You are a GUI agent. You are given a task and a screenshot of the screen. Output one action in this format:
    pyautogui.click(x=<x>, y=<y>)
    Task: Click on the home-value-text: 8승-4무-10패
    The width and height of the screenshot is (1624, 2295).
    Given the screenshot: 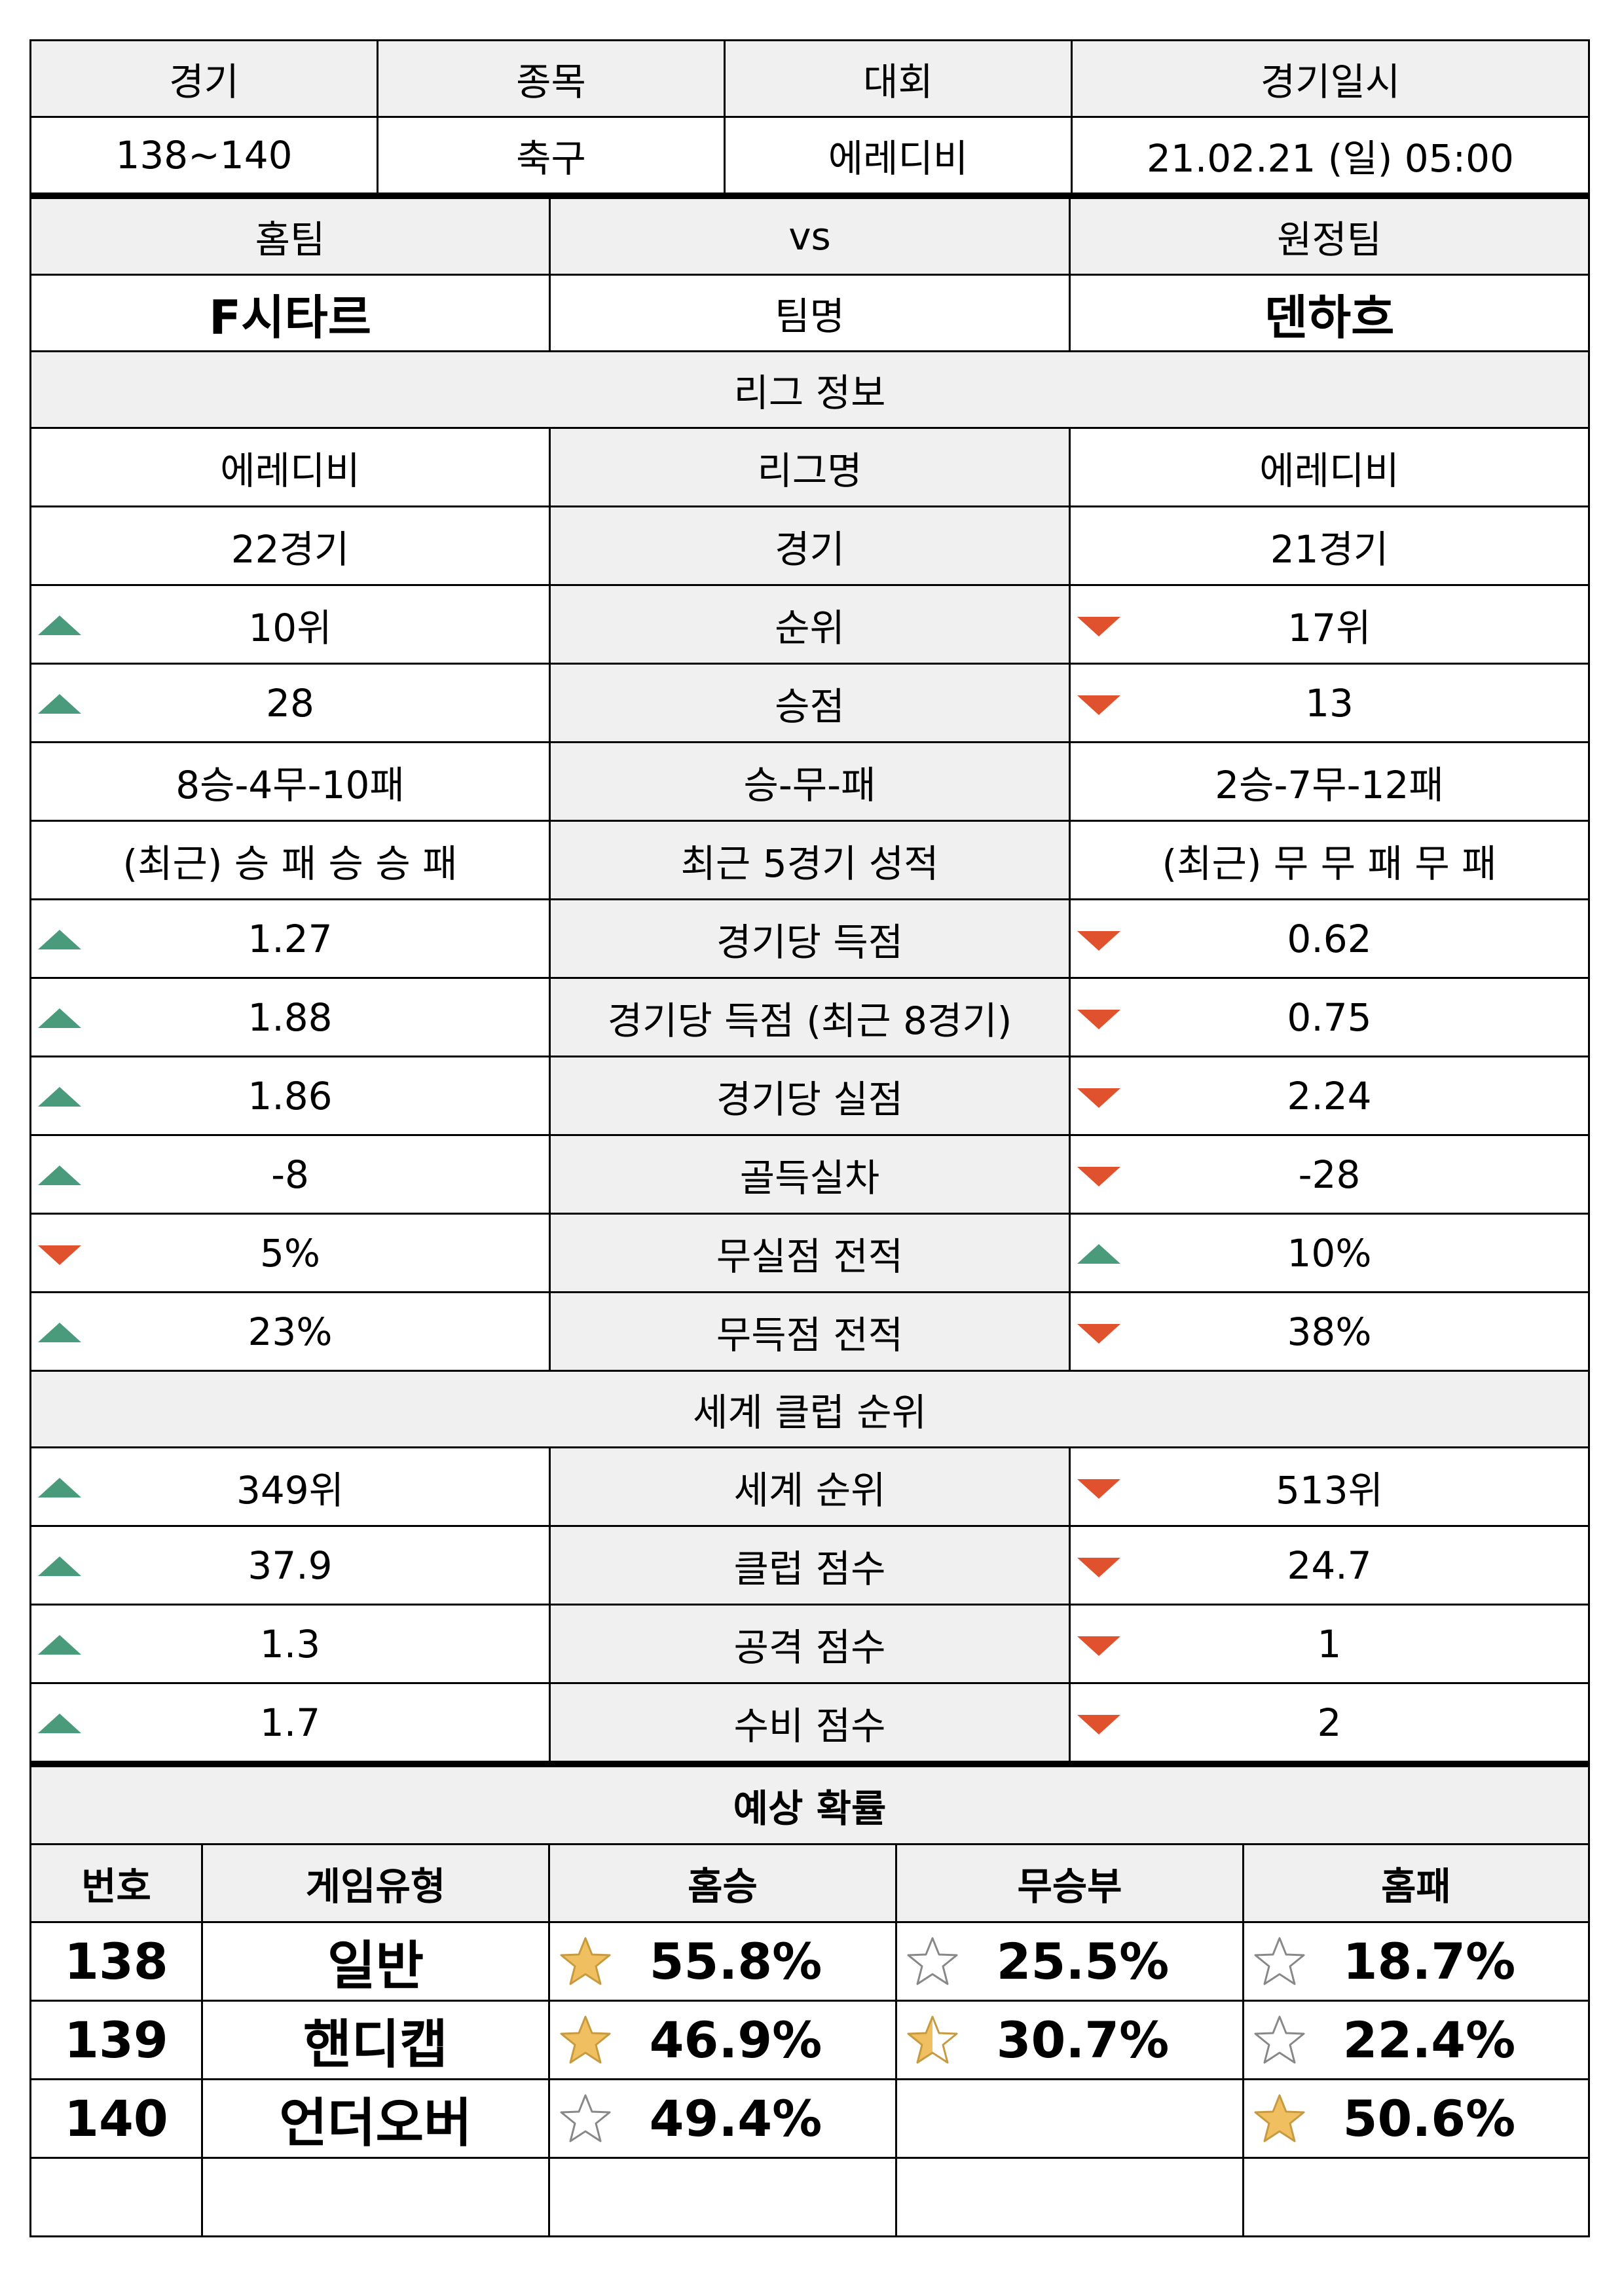 What is the action you would take?
    pyautogui.click(x=290, y=784)
    